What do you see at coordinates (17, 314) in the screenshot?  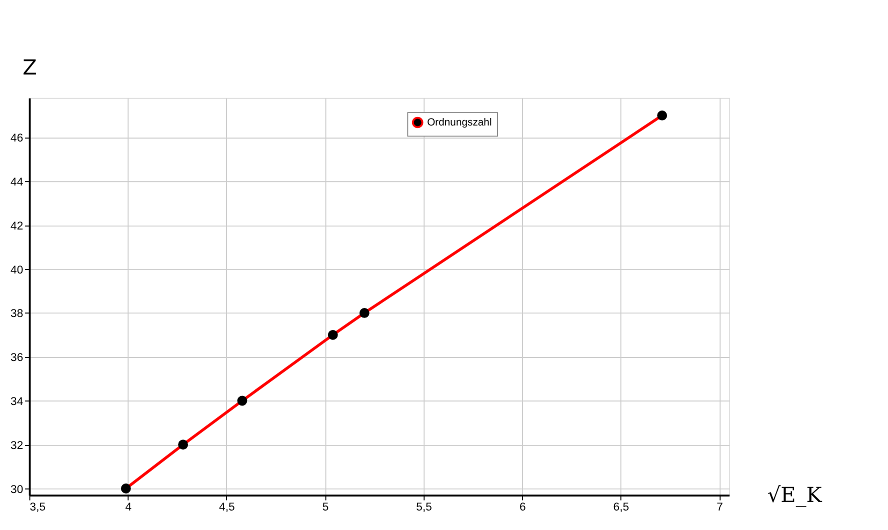 I see `y-tick-label: 38` at bounding box center [17, 314].